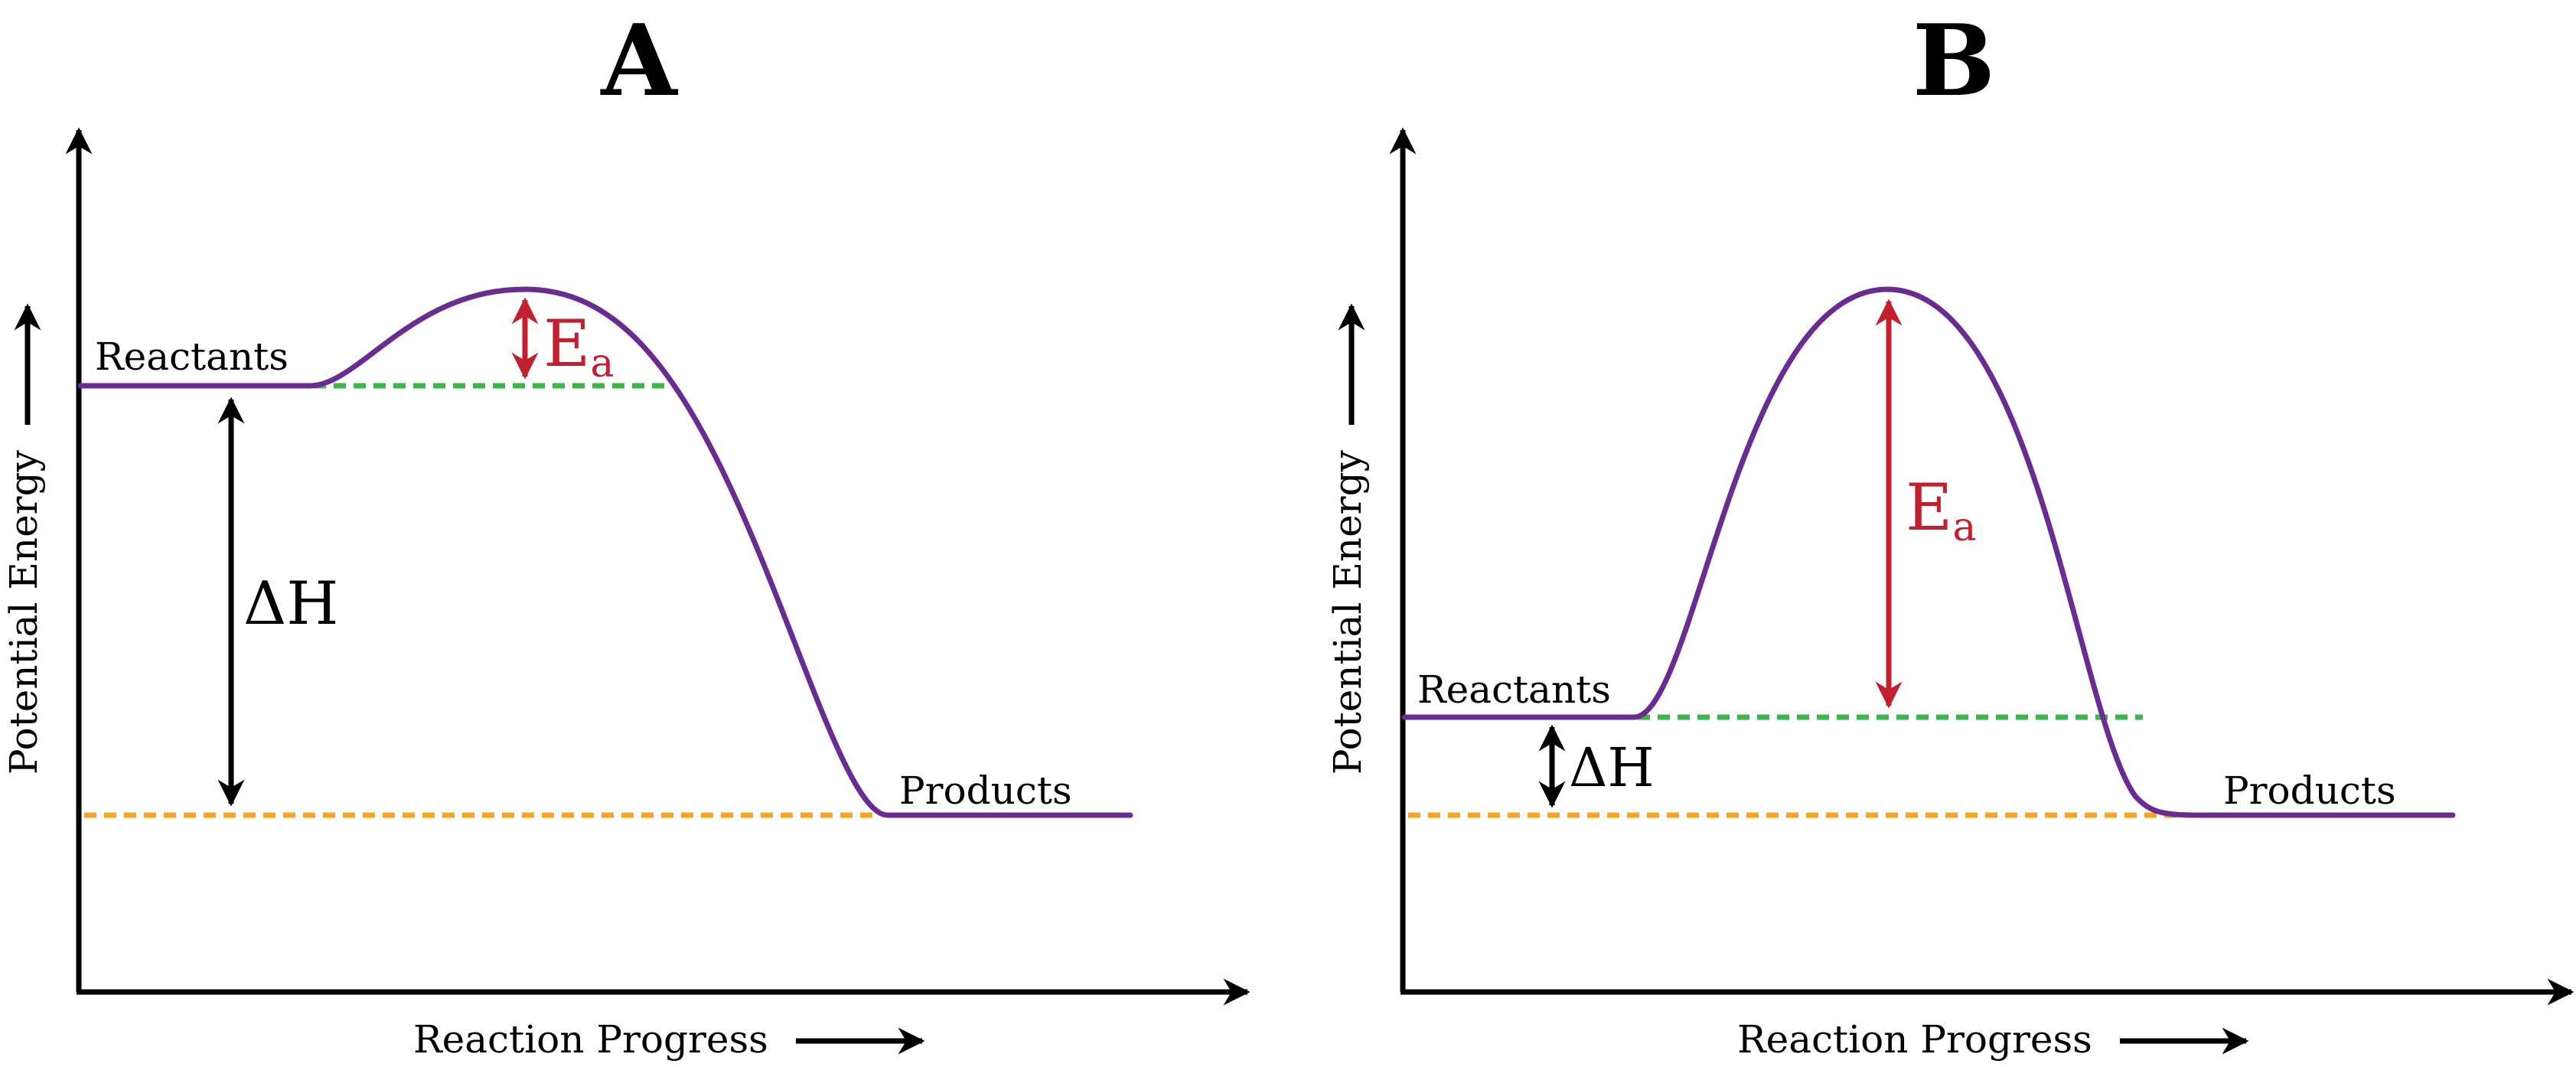 The width and height of the screenshot is (2576, 1067). I want to click on panel-a-x-axis-label-group: Reaction Progress, so click(669, 1039).